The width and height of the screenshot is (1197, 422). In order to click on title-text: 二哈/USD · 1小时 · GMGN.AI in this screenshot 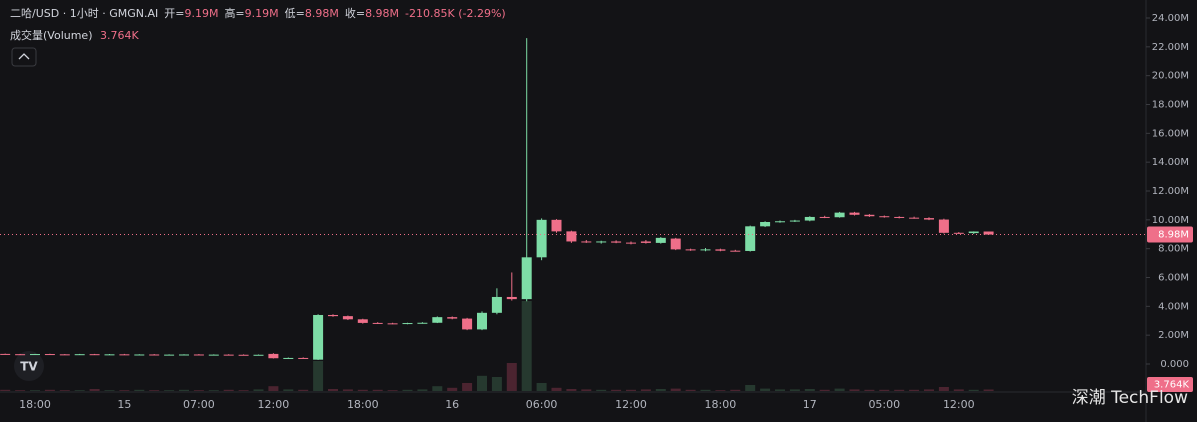, I will do `click(84, 13)`.